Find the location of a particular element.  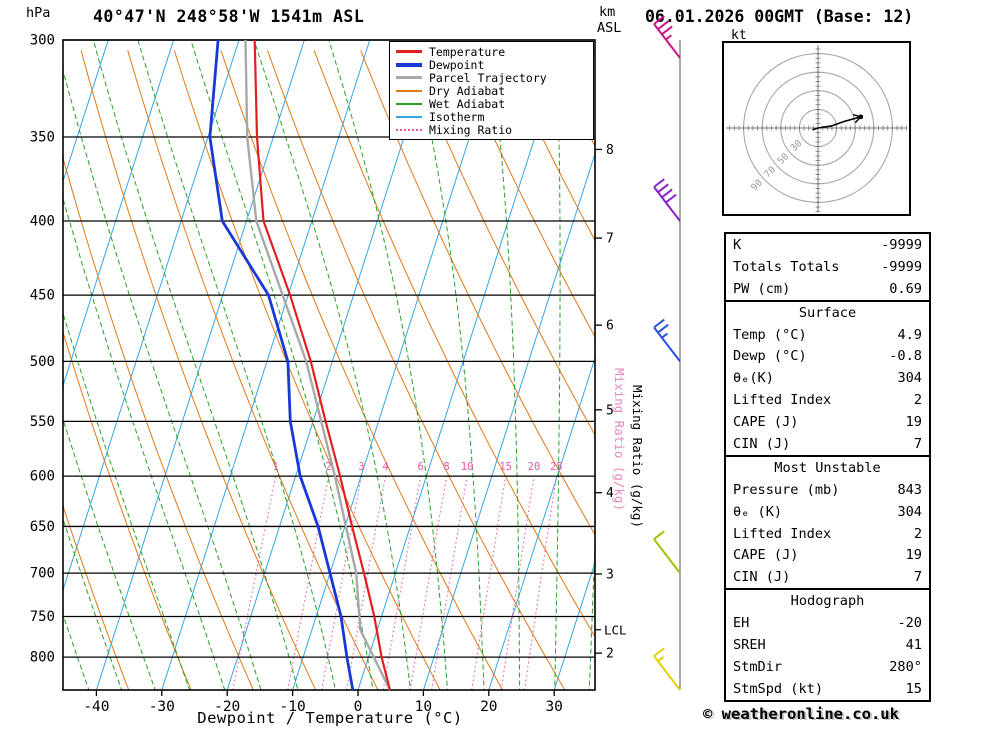

pressure-tick-label: 650 is located at coordinates (42, 527).